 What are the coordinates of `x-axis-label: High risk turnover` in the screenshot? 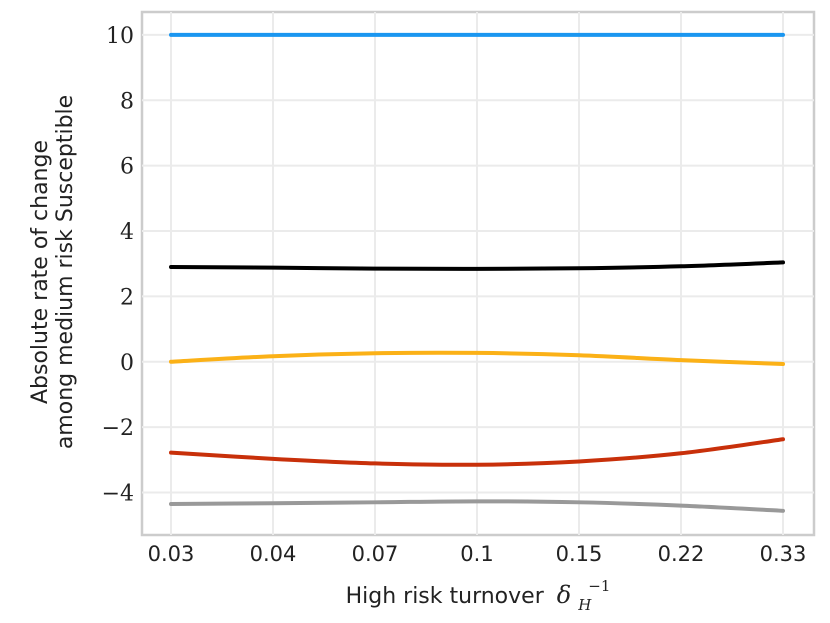 It's located at (445, 596).